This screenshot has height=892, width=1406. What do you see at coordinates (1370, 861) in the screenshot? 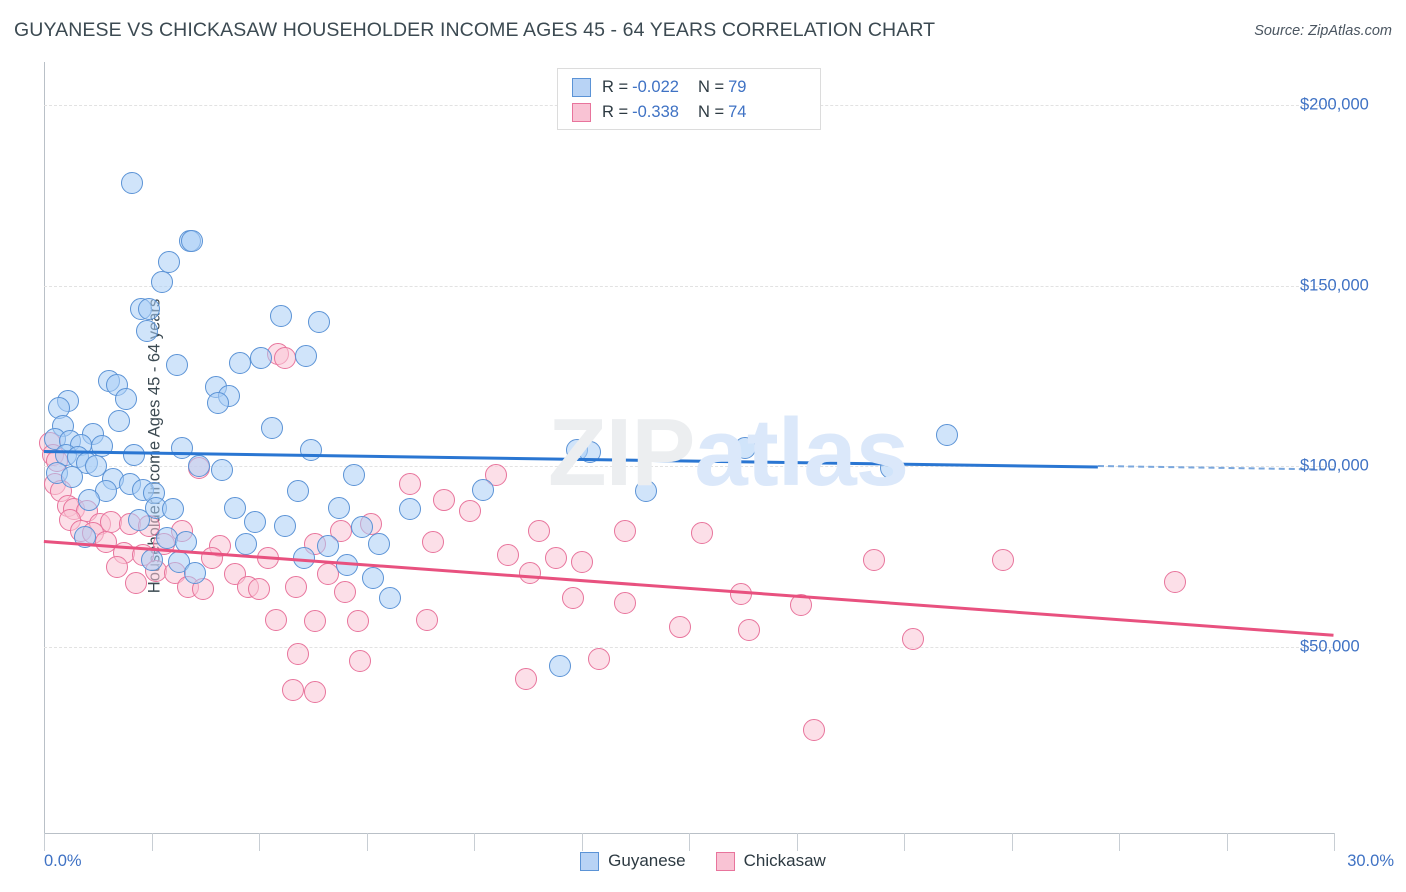
I see `x-axis-max-label: 30.0%` at bounding box center [1370, 861].